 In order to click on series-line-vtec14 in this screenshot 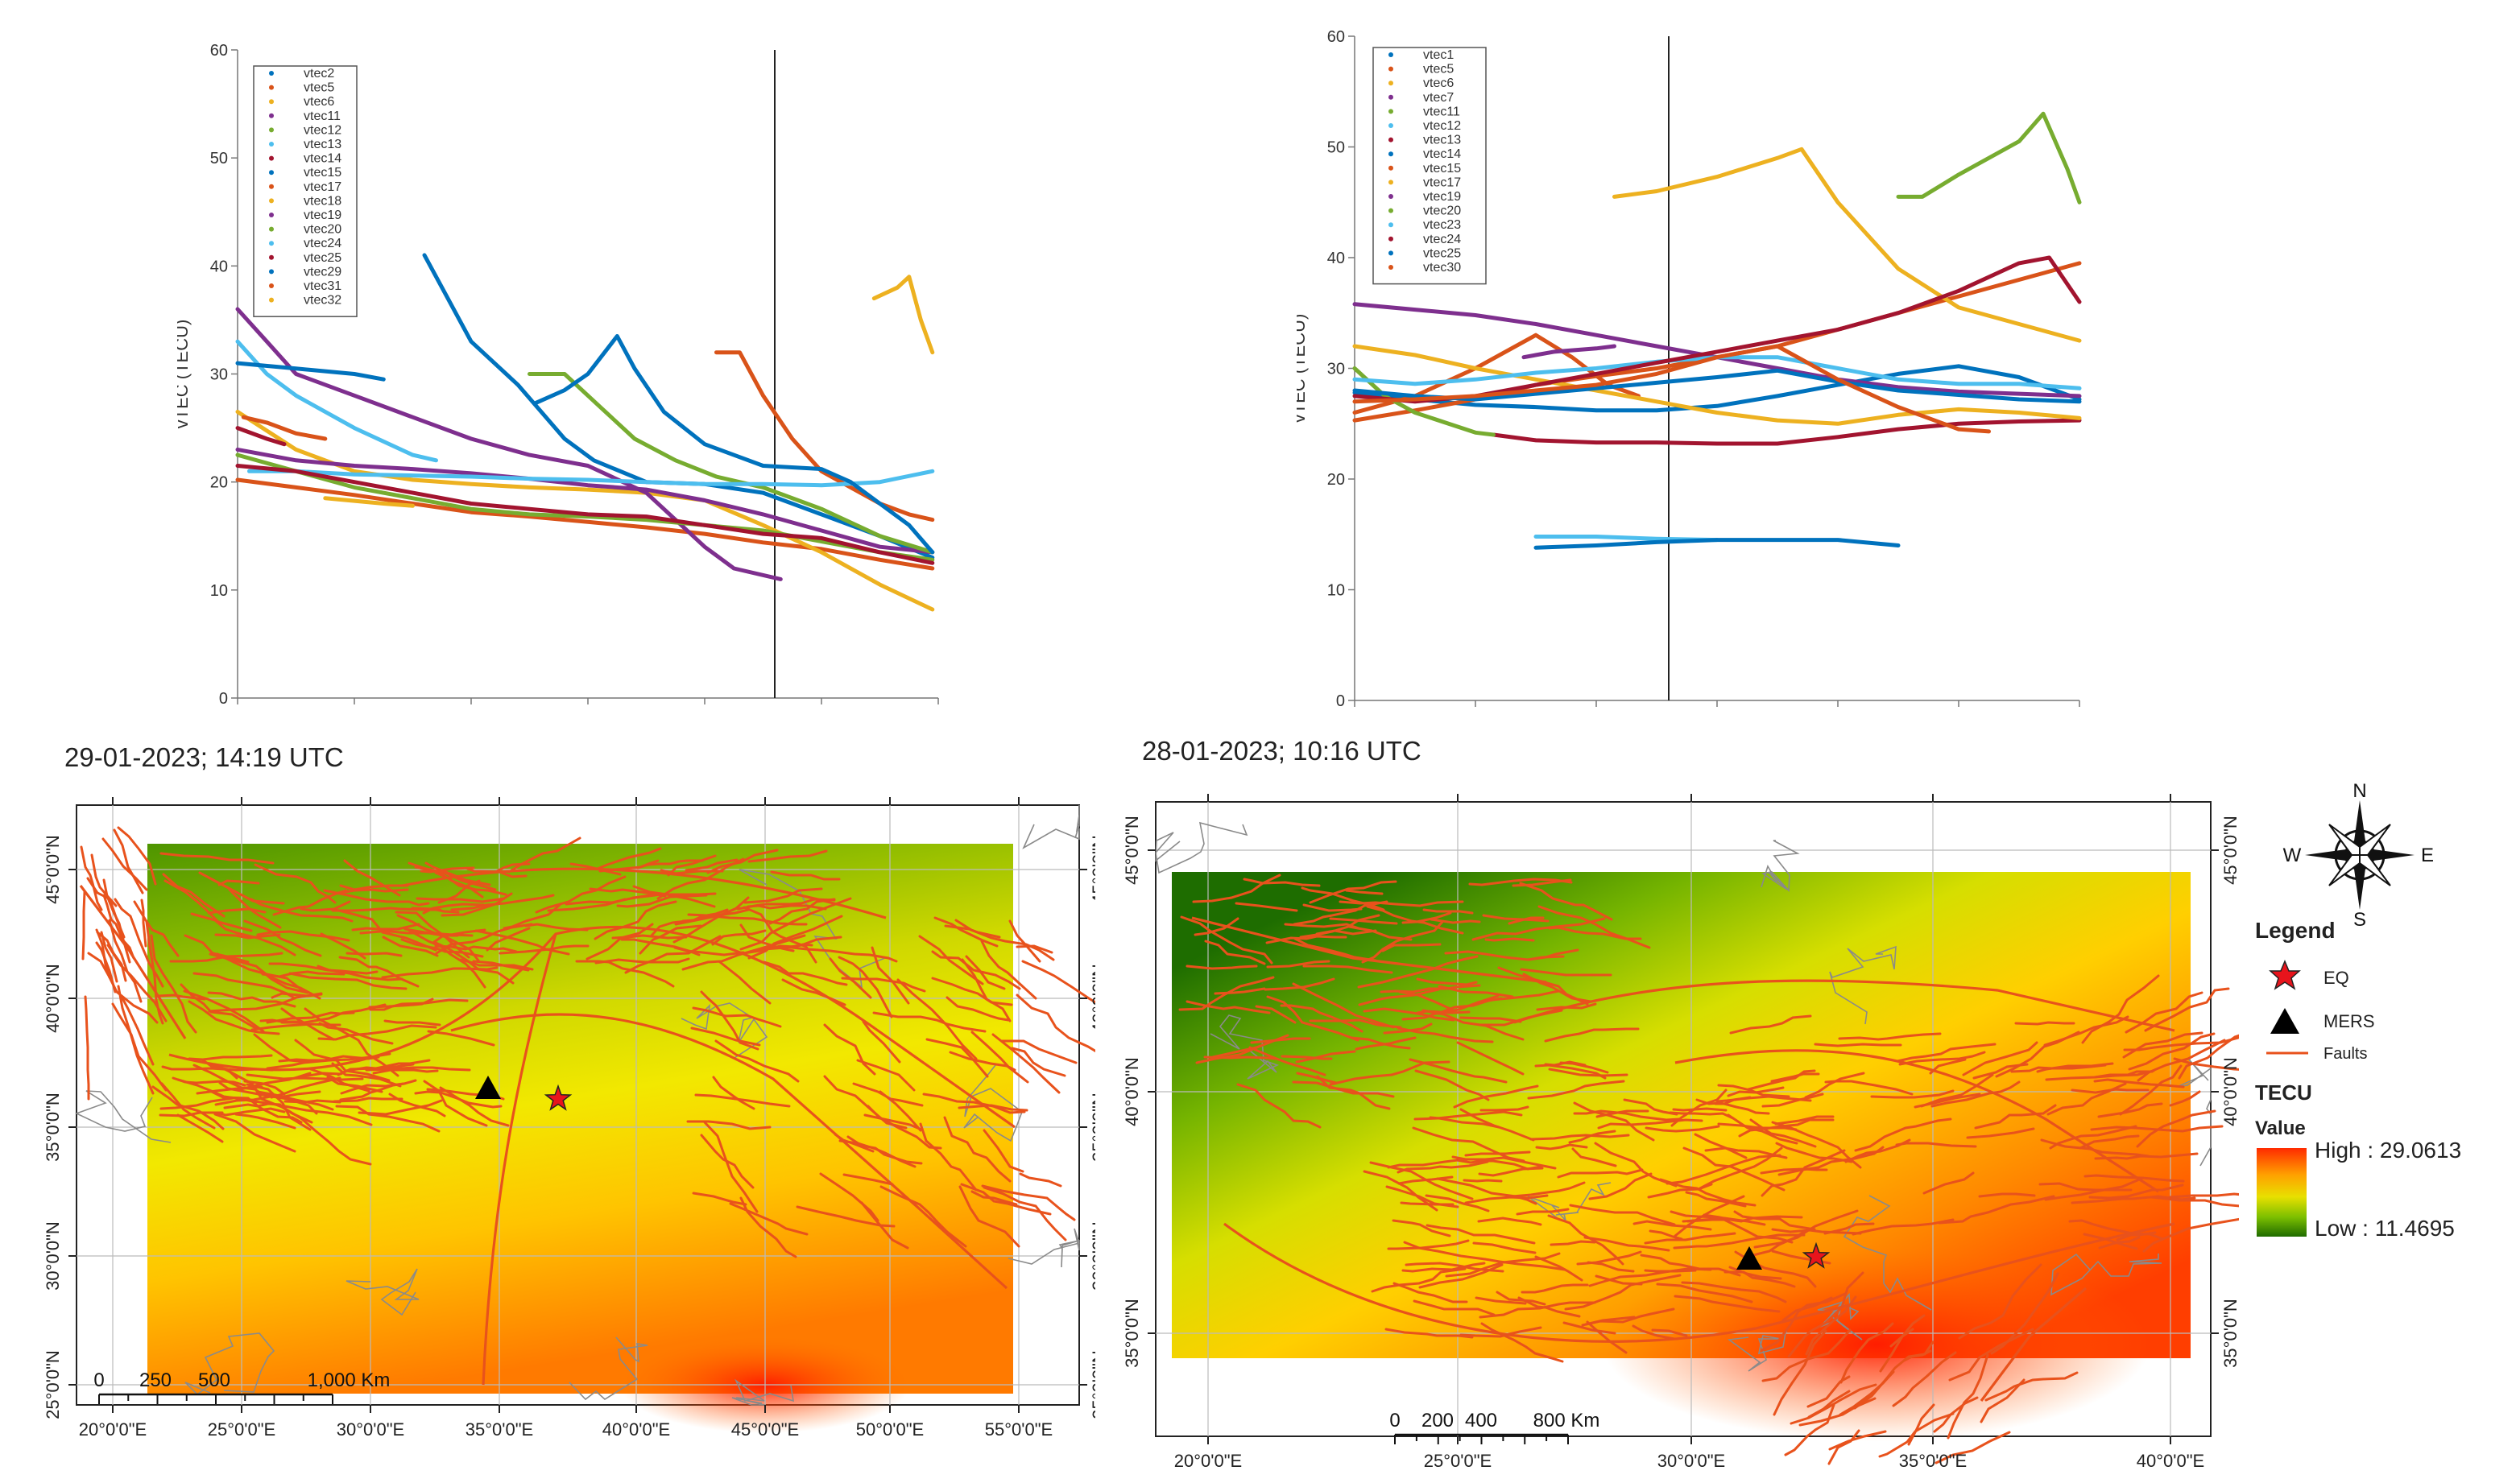, I will do `click(261, 436)`.